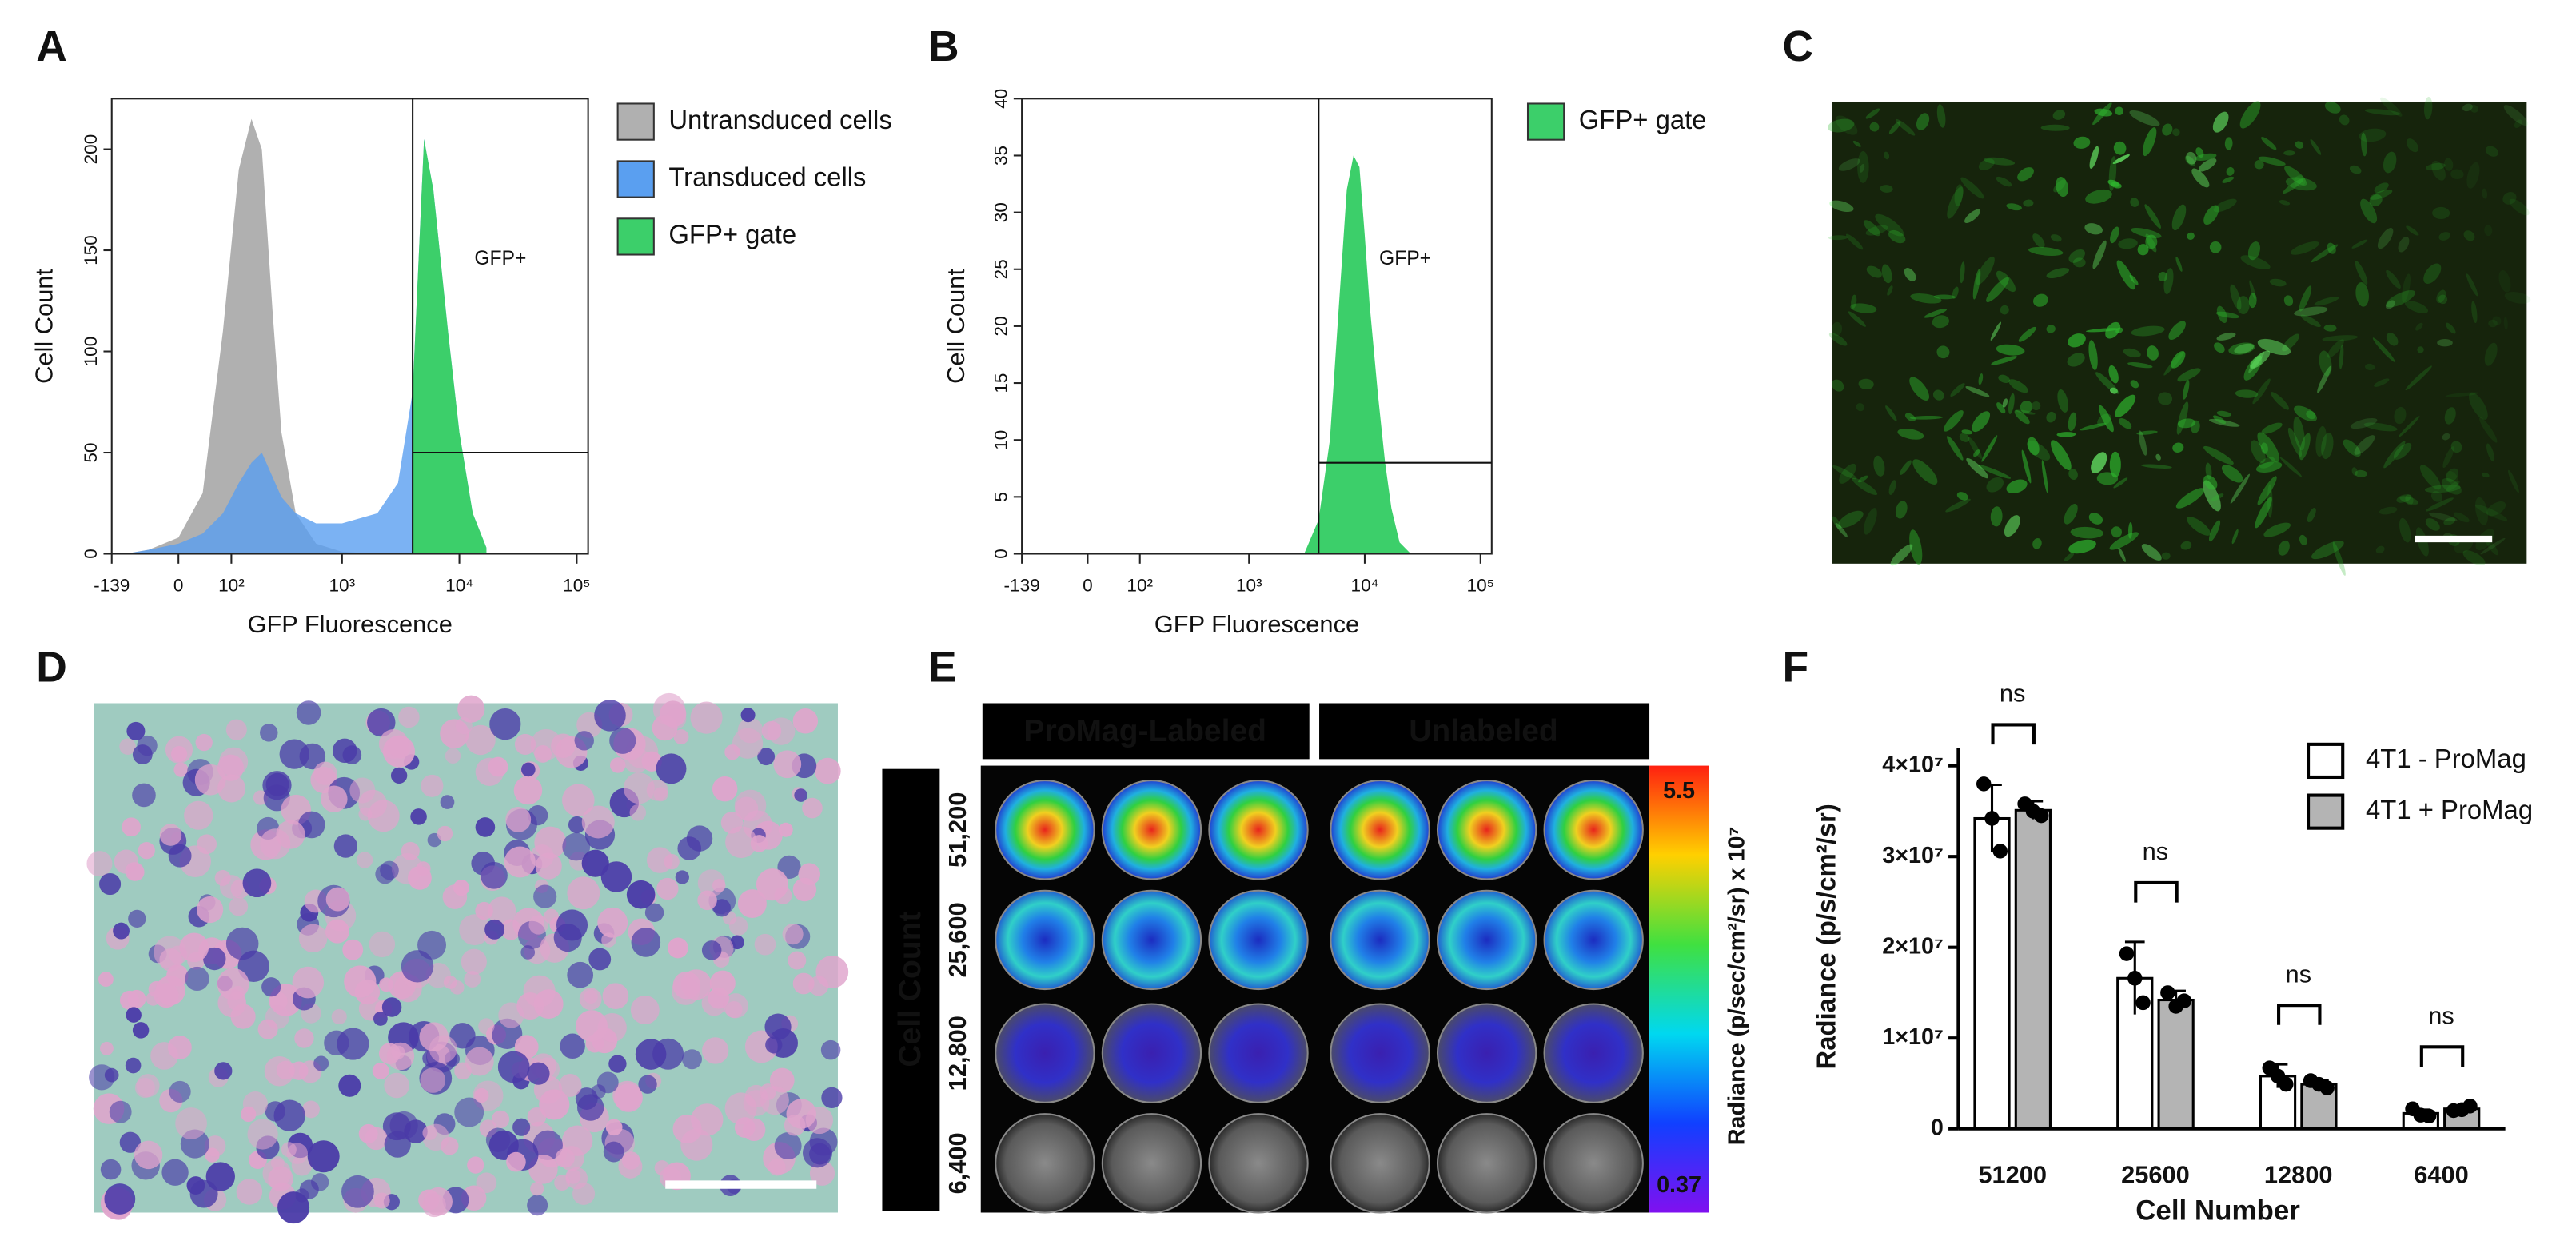 This screenshot has width=2576, height=1245. What do you see at coordinates (2441, 1174) in the screenshot?
I see `x-tick-label: 6400` at bounding box center [2441, 1174].